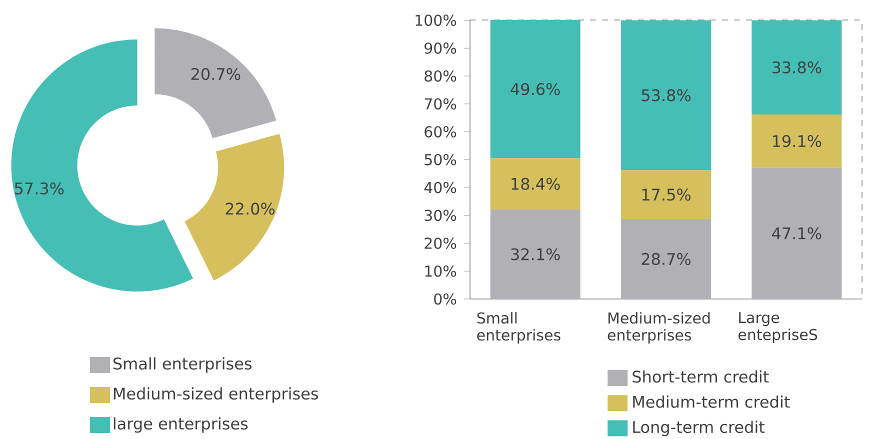  I want to click on data-label: 57.3%, so click(39, 188).